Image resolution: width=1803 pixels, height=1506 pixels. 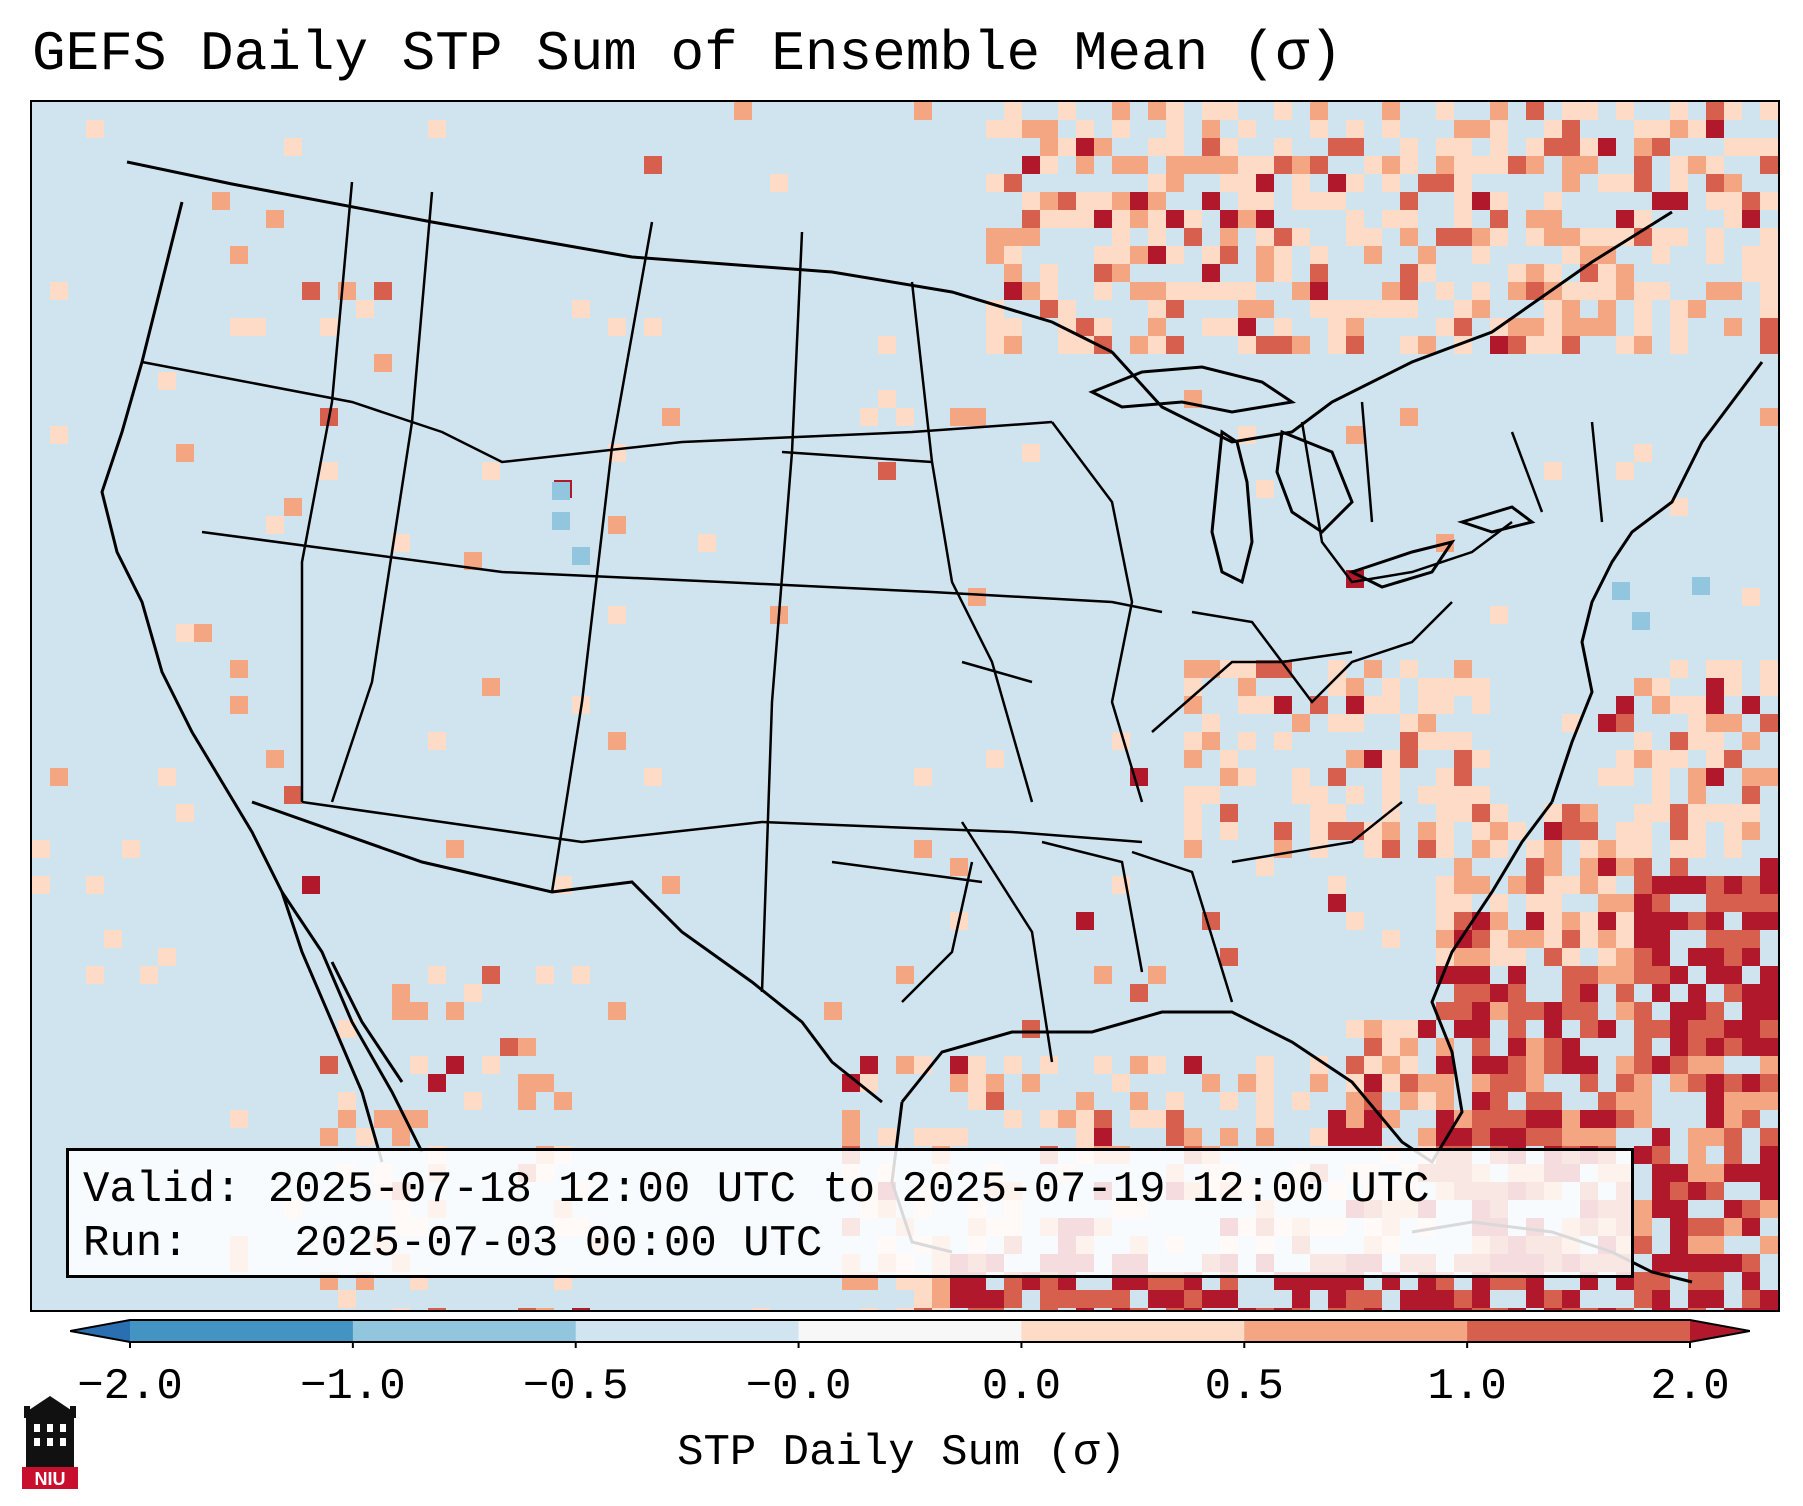 I want to click on colorbar-tick-label: 1.0, so click(x=1467, y=1387).